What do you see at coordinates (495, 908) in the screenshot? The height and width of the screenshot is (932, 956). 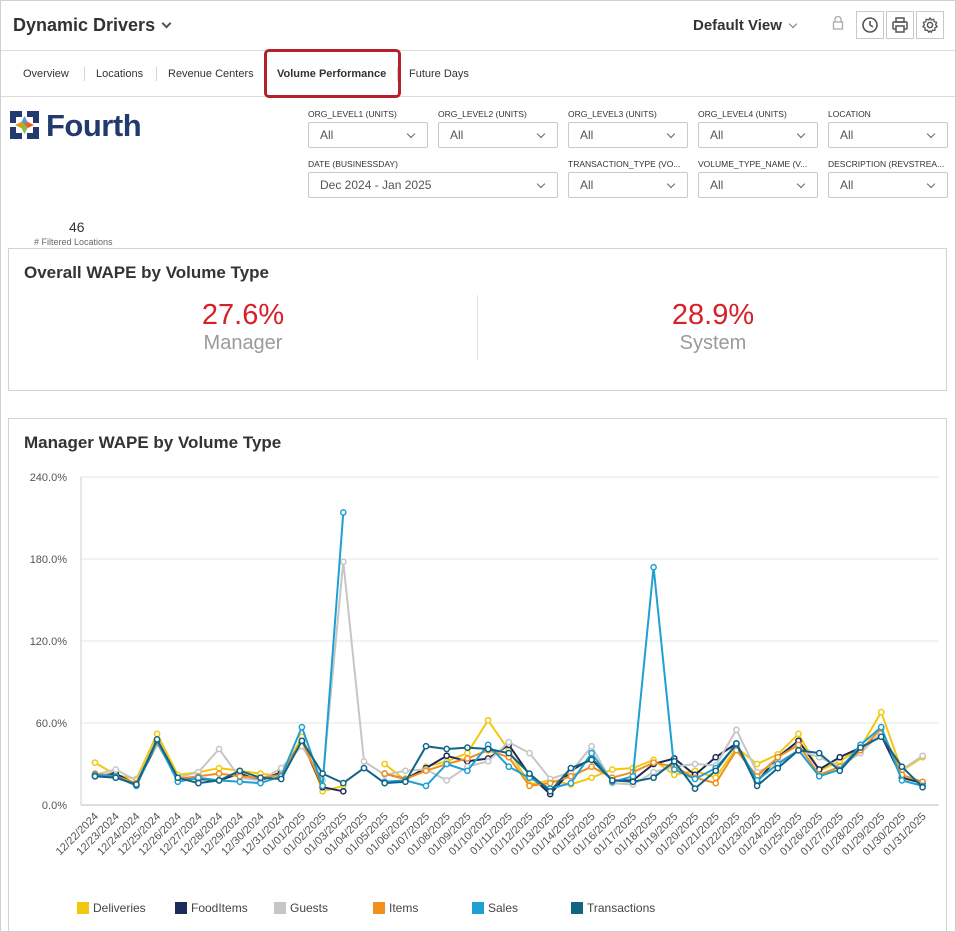 I see `legend-item-sales: Sales` at bounding box center [495, 908].